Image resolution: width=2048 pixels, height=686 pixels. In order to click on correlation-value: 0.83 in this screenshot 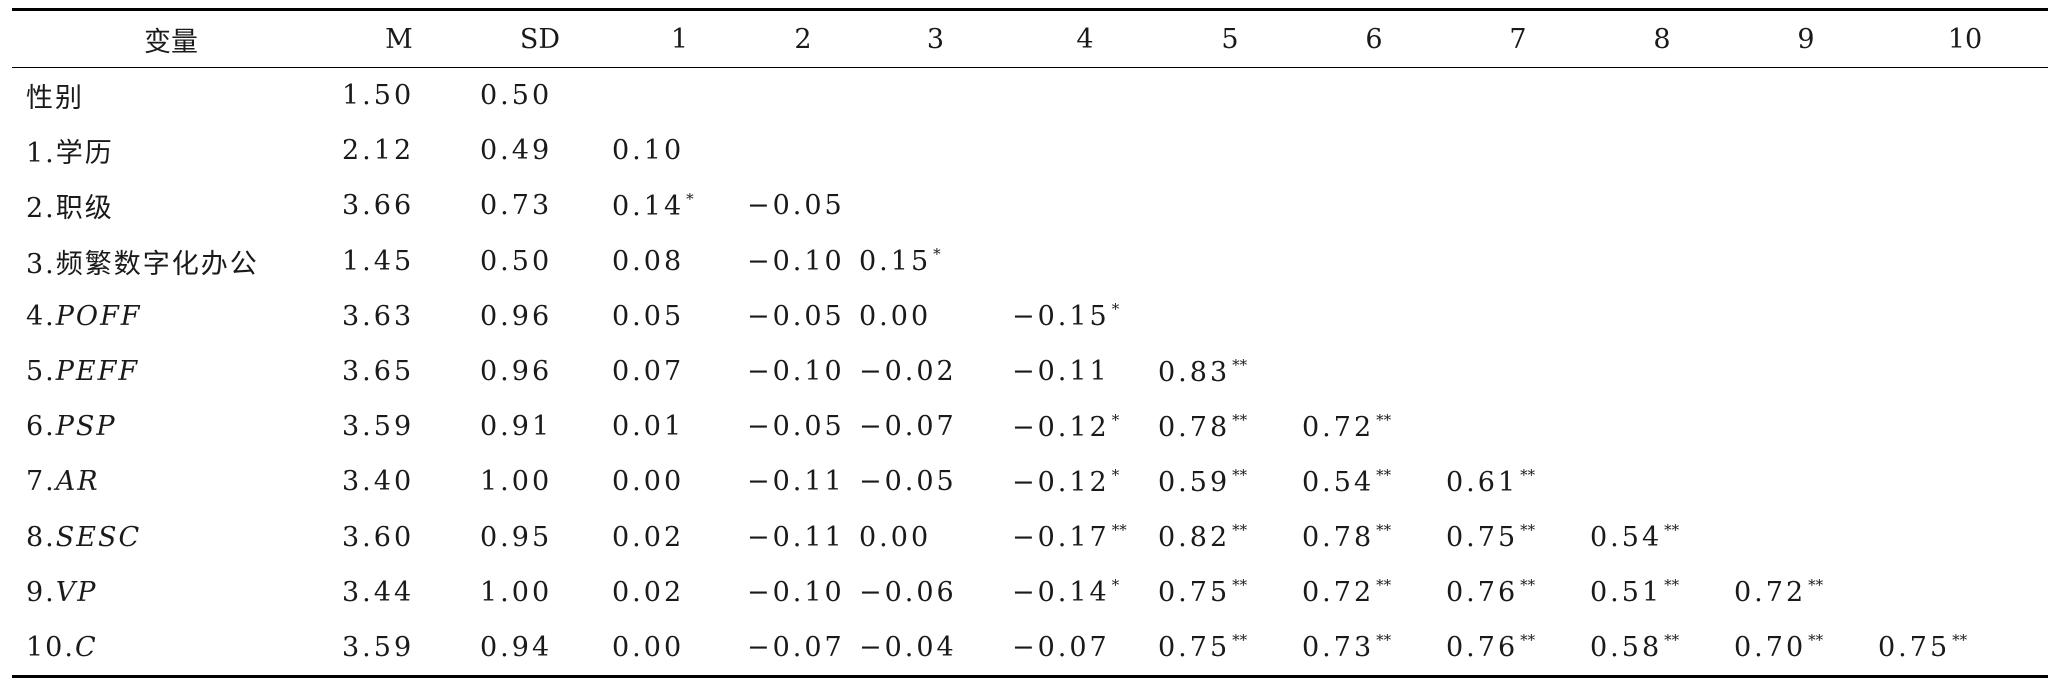, I will do `click(1194, 372)`.